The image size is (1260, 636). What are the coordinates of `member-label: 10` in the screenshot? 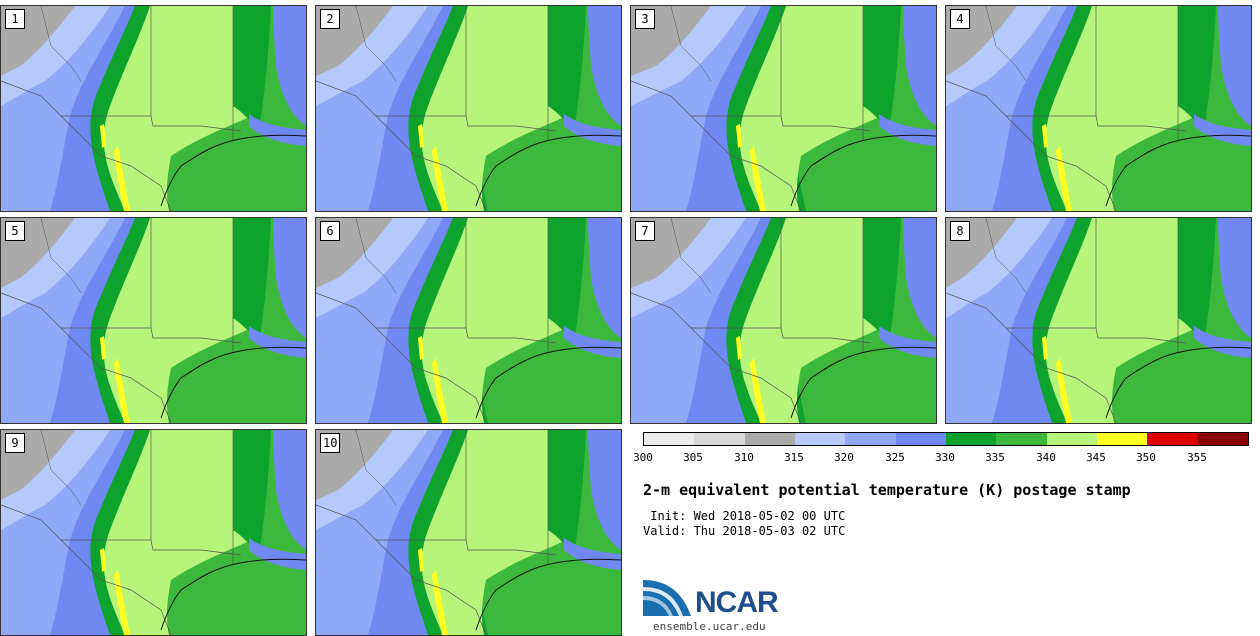 It's located at (330, 443).